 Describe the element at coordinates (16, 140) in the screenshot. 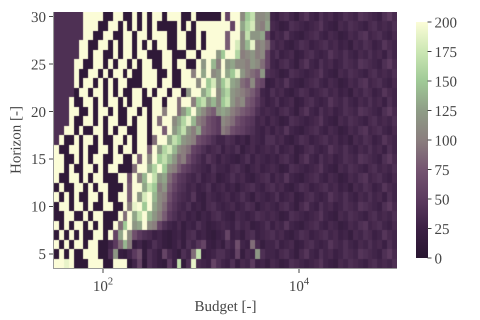

I see `y-axis-title: Horizon [-]` at that location.